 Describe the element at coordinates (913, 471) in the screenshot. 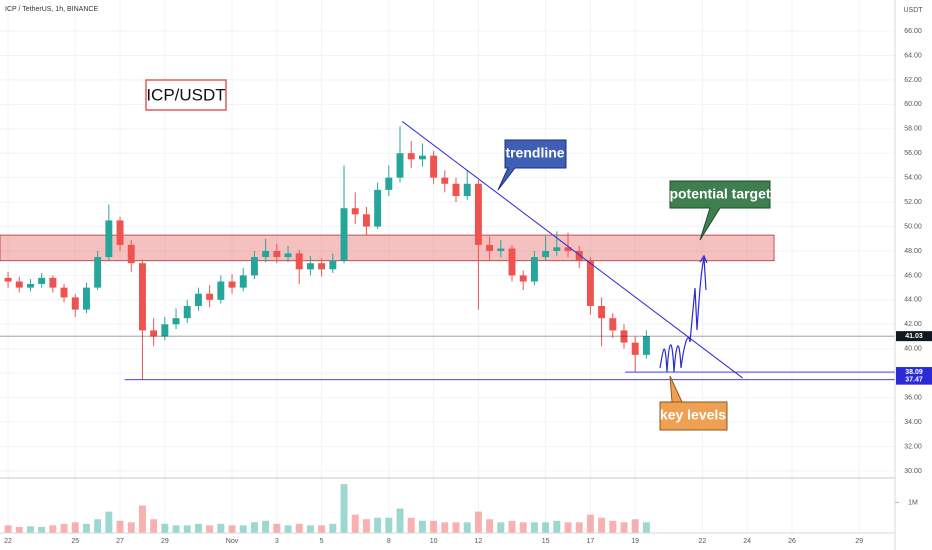

I see `y-tick-label: 30.00` at that location.